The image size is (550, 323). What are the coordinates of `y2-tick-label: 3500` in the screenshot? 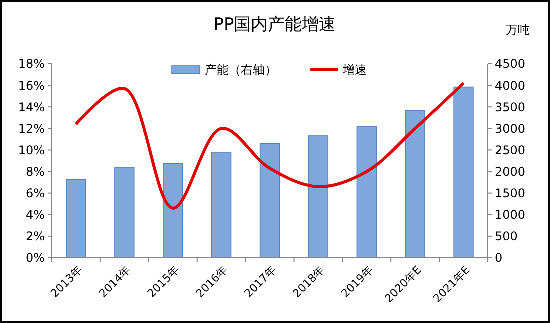 It's located at (510, 107).